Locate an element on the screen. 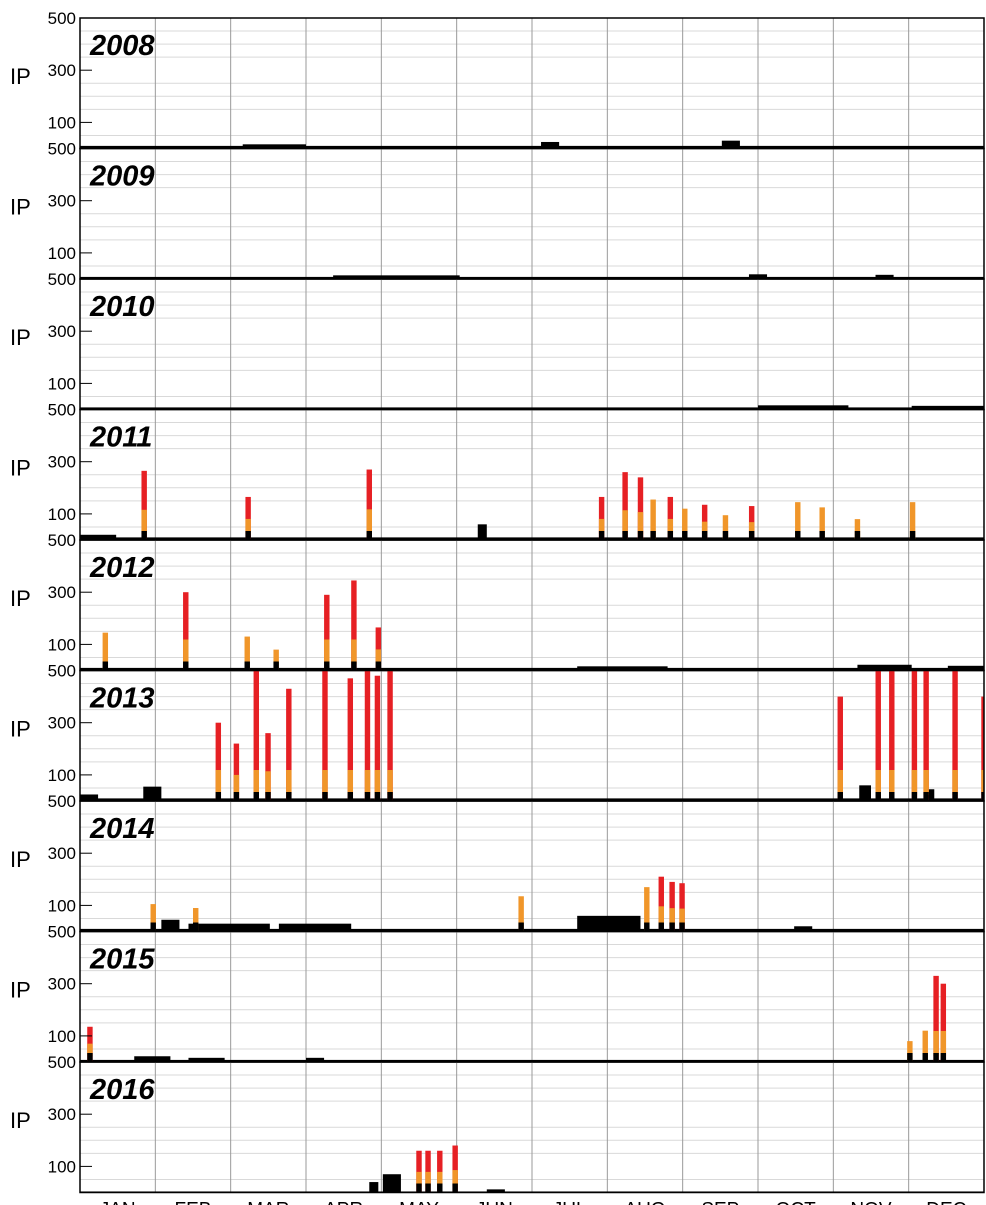 Image resolution: width=986 pixels, height=1205 pixels. year-label: 2009 is located at coordinates (122, 177).